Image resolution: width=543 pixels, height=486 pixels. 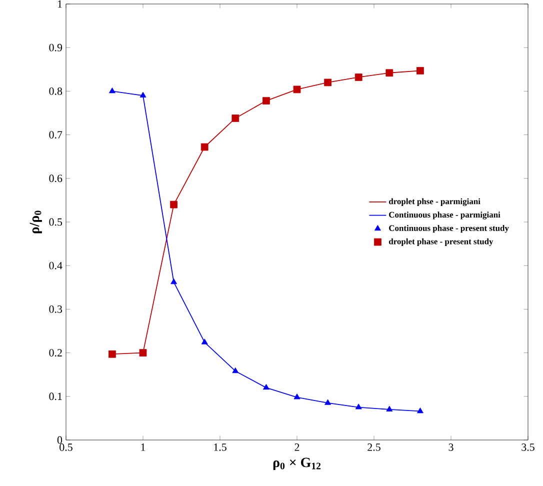 I want to click on legend-label: Continuous phase - present study, so click(x=449, y=228).